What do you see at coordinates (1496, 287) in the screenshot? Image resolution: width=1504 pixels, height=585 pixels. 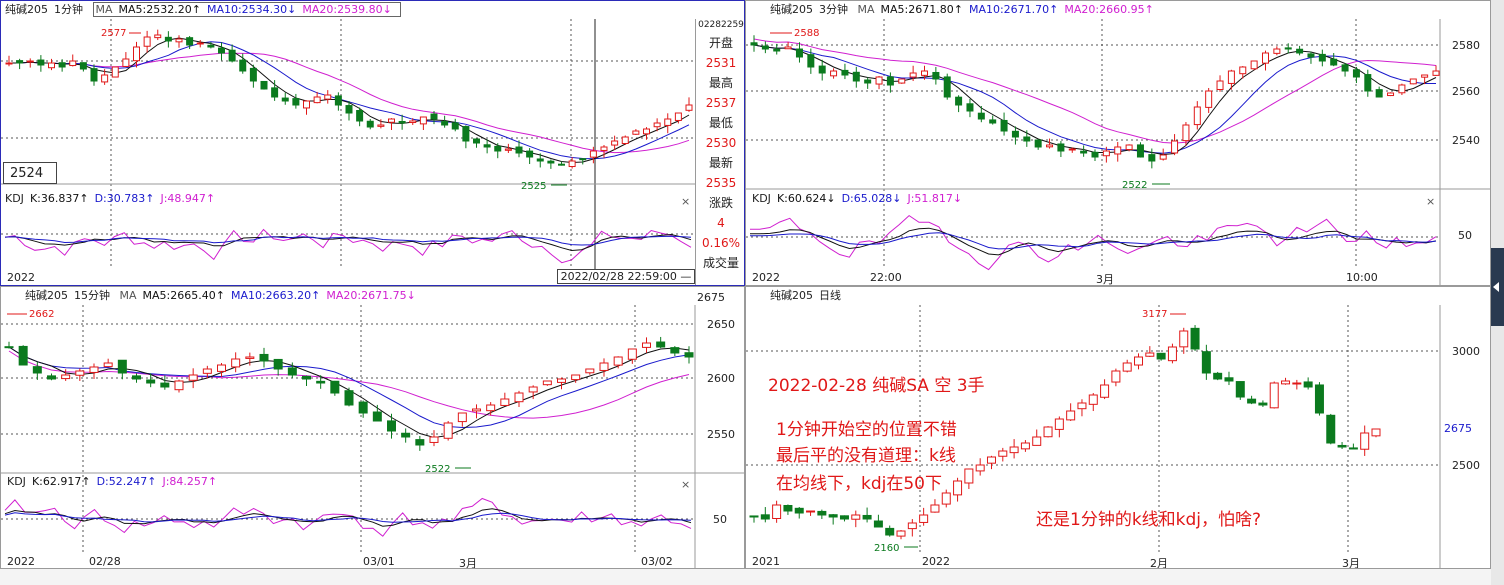 I see `collapse-arrow-icon` at bounding box center [1496, 287].